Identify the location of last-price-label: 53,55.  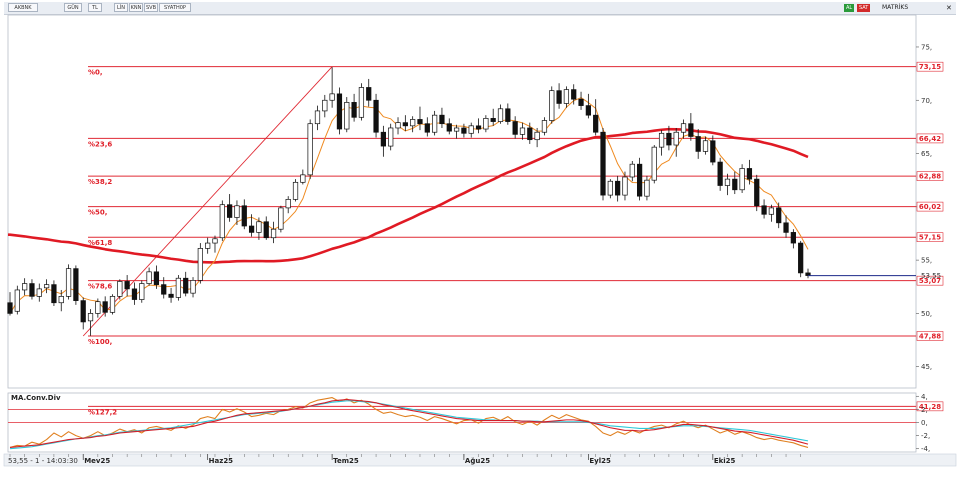
(931, 276).